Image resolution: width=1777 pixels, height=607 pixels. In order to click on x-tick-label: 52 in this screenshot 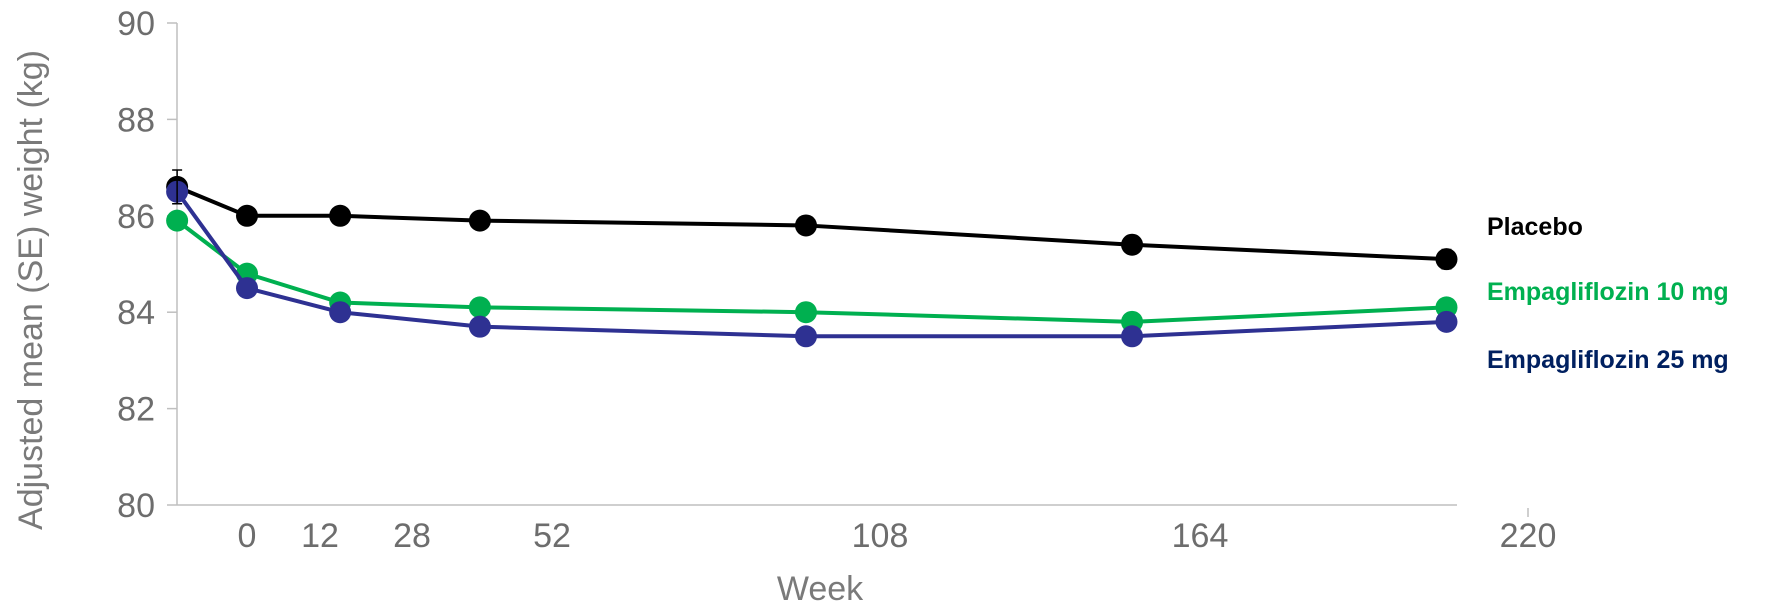, I will do `click(552, 536)`.